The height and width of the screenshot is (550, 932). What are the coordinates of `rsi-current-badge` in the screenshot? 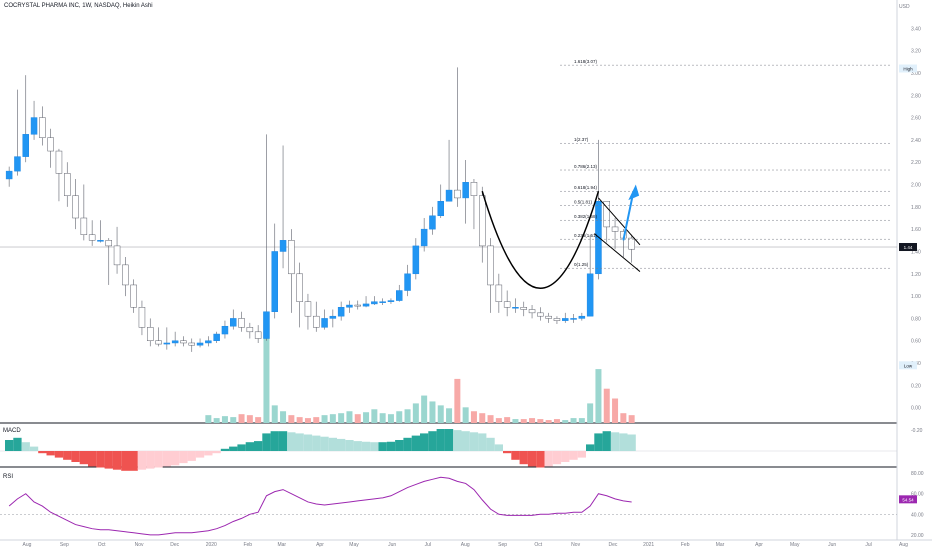 It's located at (908, 499).